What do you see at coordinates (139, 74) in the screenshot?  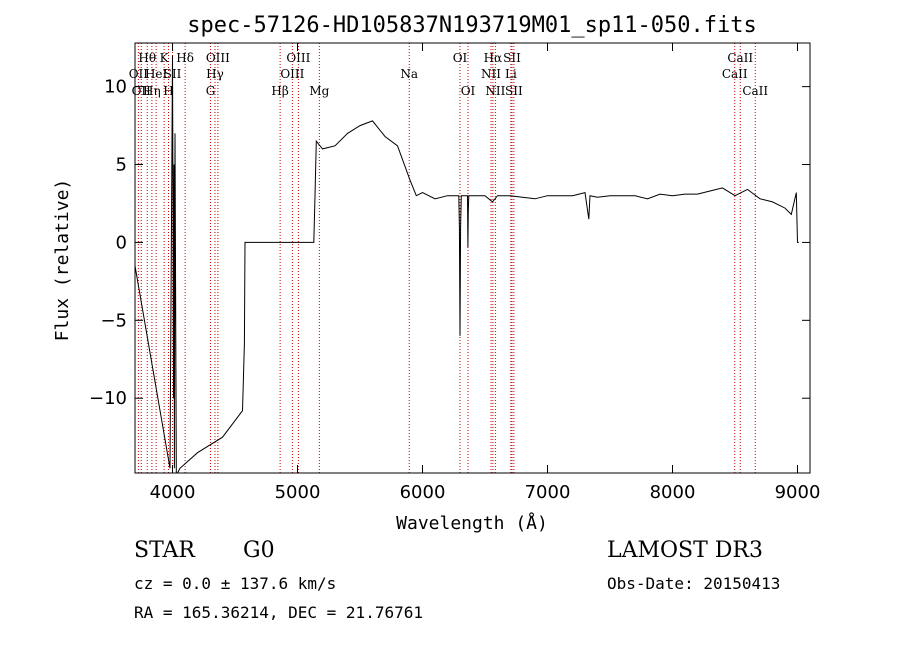 I see `marker-label-0: OII` at bounding box center [139, 74].